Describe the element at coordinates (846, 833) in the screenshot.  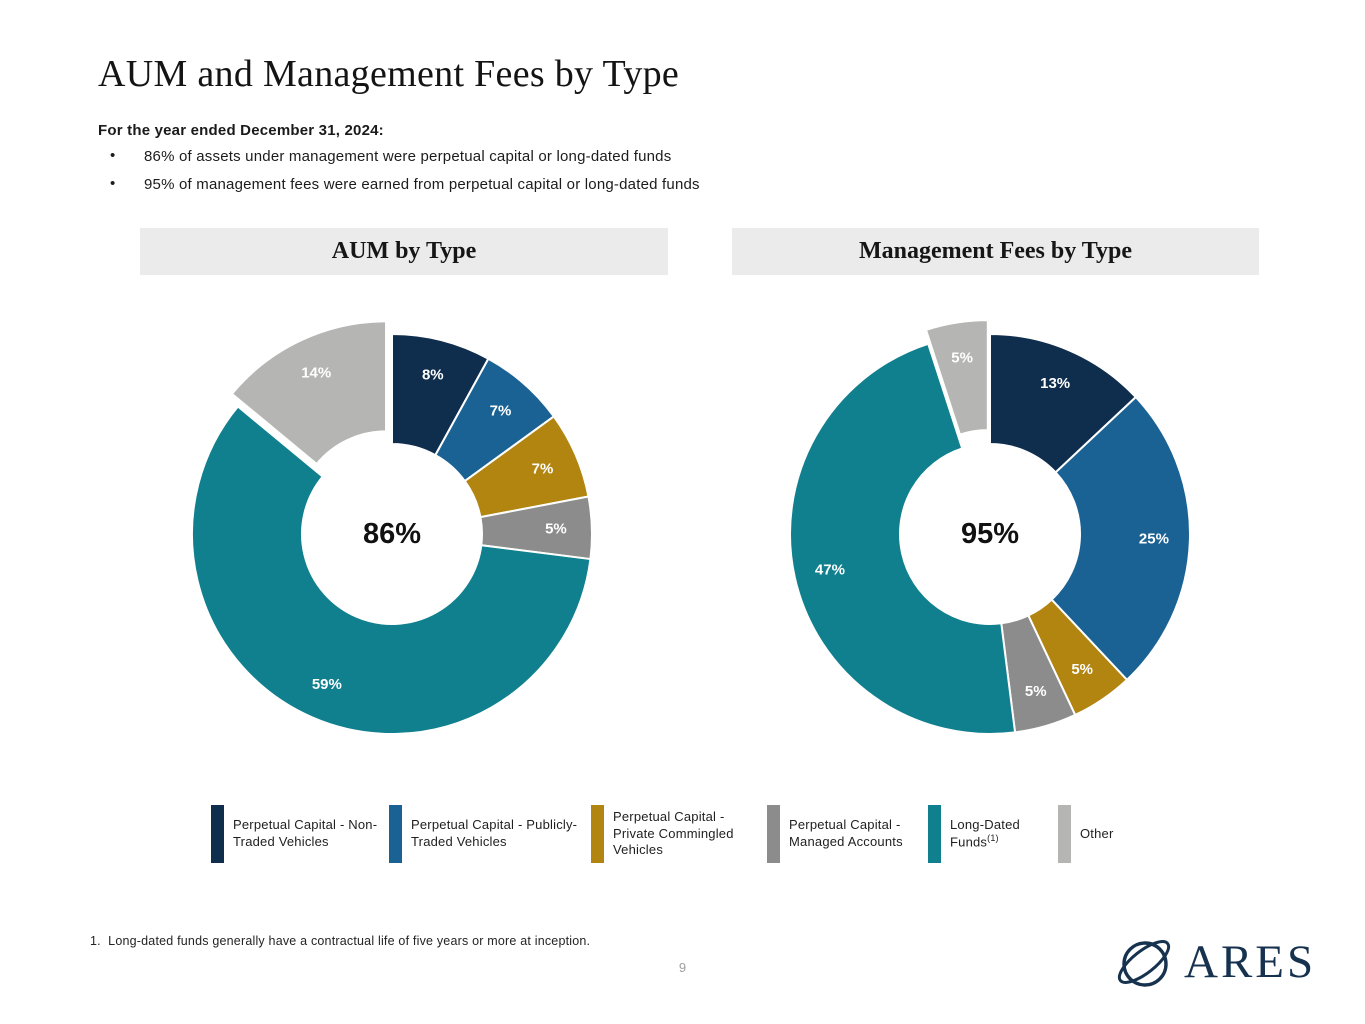
I see `legend-label: Perpetual Capital - Managed Accounts` at that location.